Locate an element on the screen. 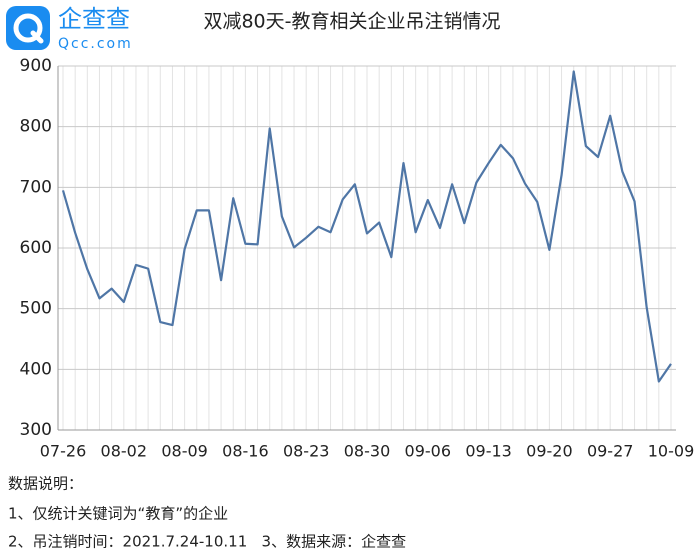 The height and width of the screenshot is (552, 700). x-tick-label: 09-06 is located at coordinates (428, 451).